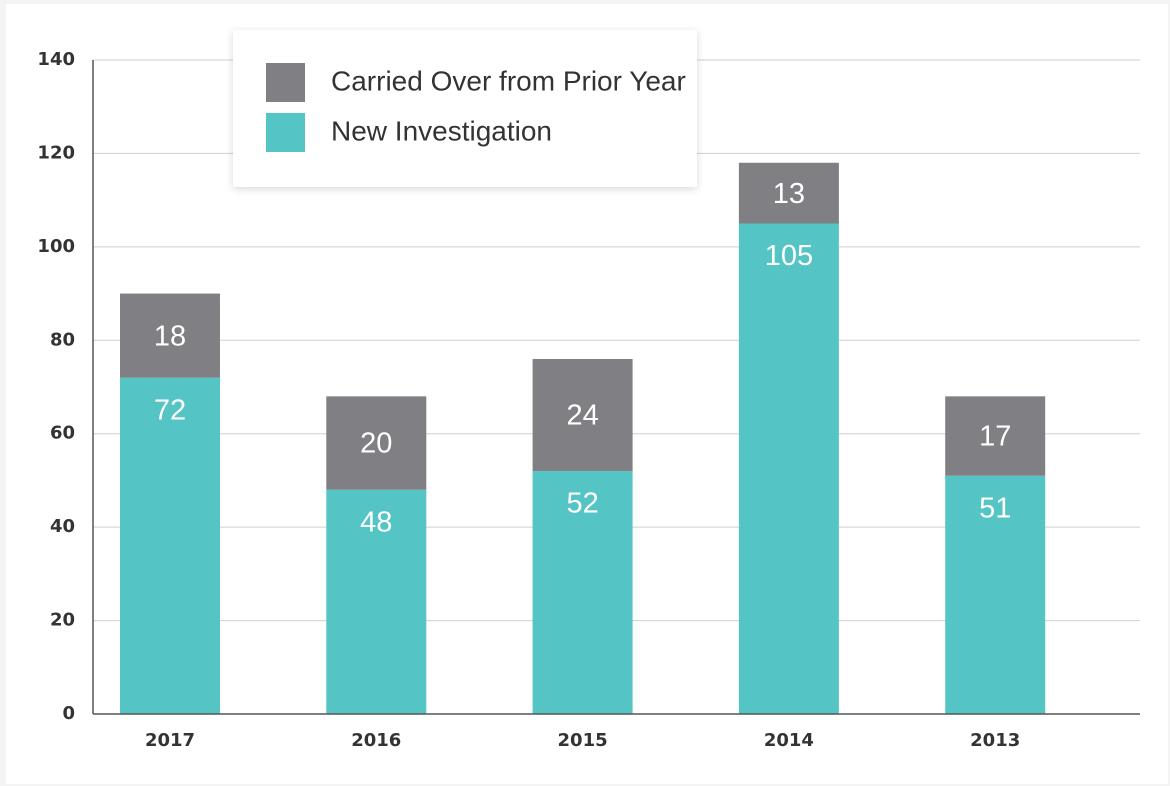 This screenshot has width=1170, height=786. Describe the element at coordinates (56, 59) in the screenshot. I see `y-tick-label: 140` at that location.